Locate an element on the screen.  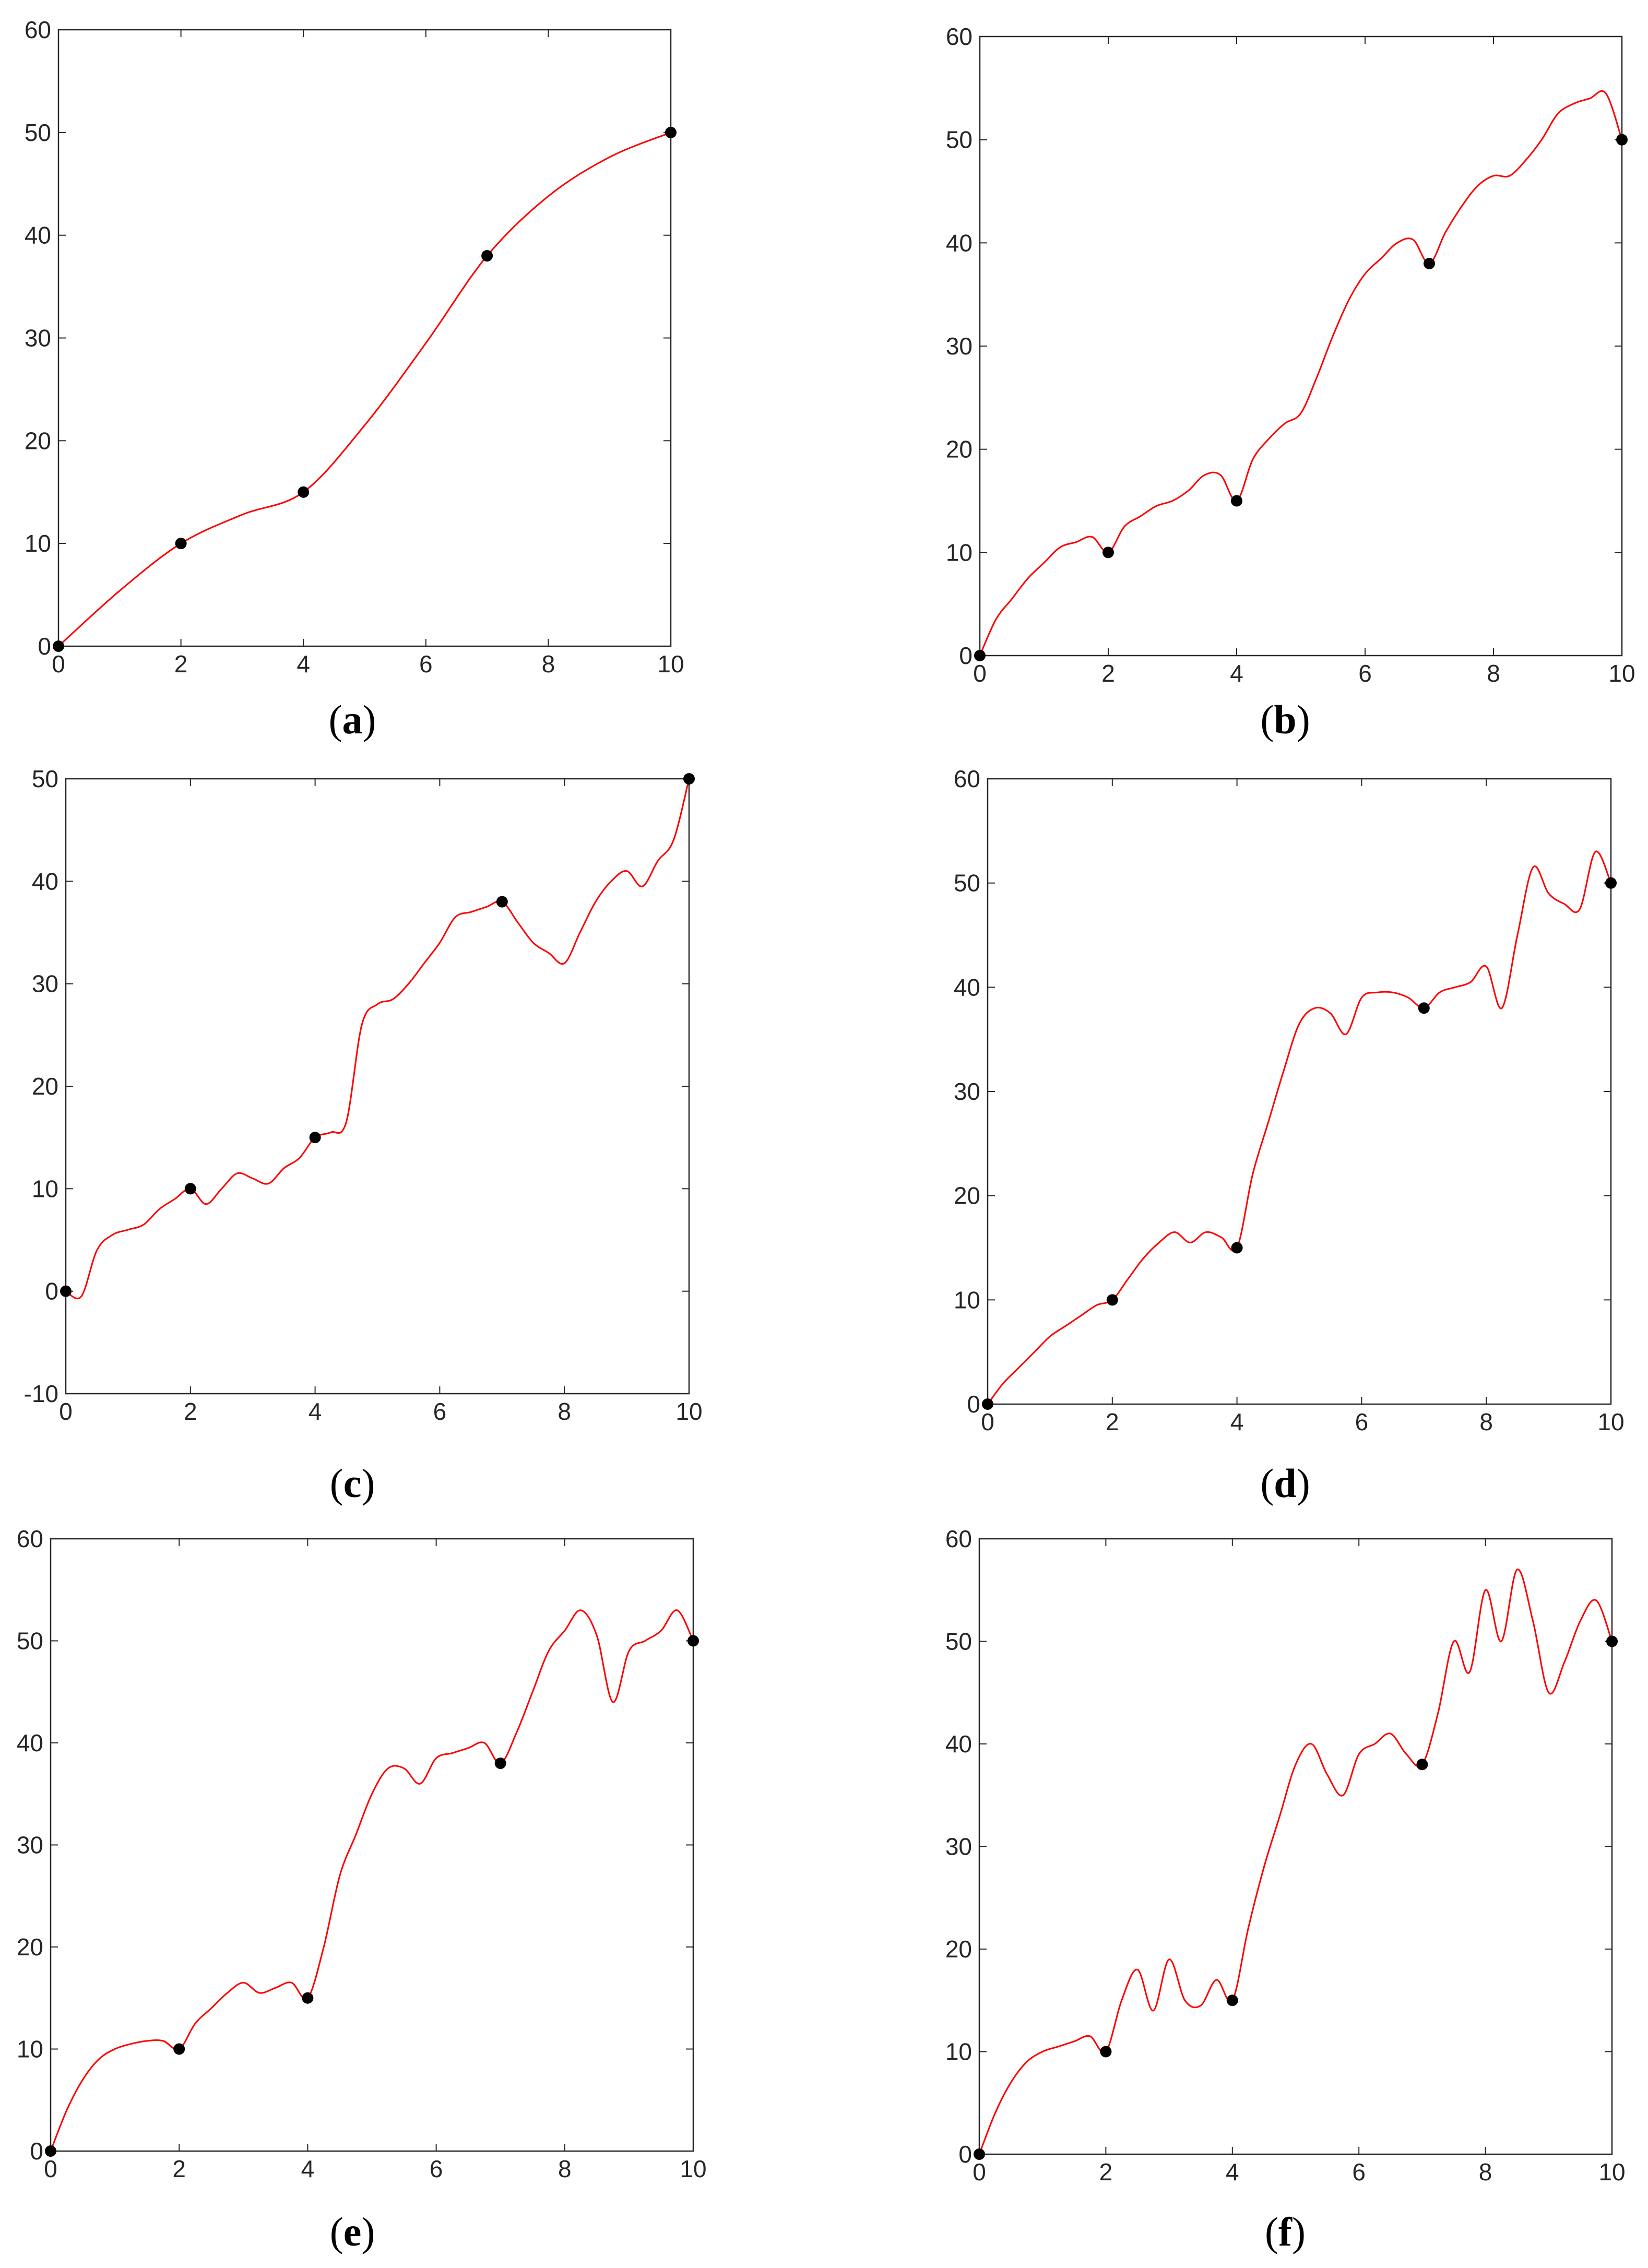
caption-b: (b) is located at coordinates (1285, 720).